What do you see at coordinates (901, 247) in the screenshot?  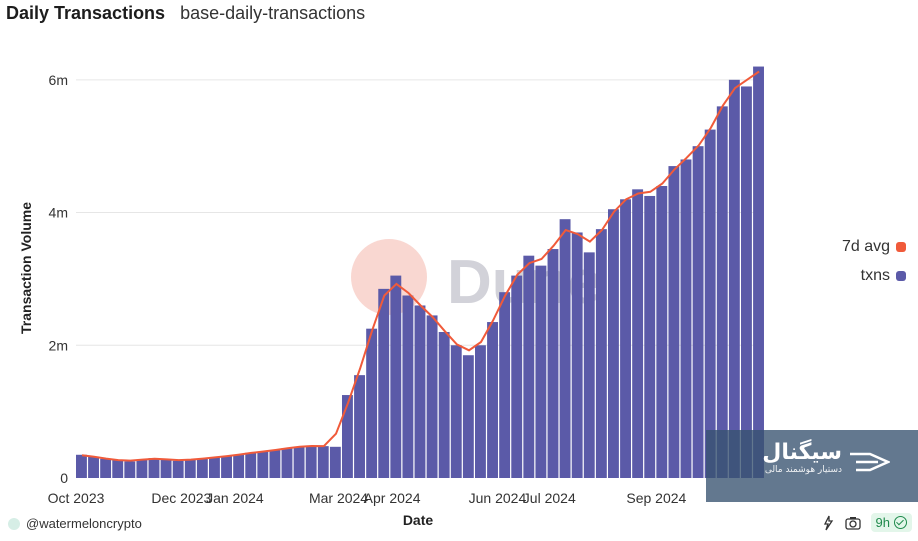 I see `legend-swatch-7d-avg` at bounding box center [901, 247].